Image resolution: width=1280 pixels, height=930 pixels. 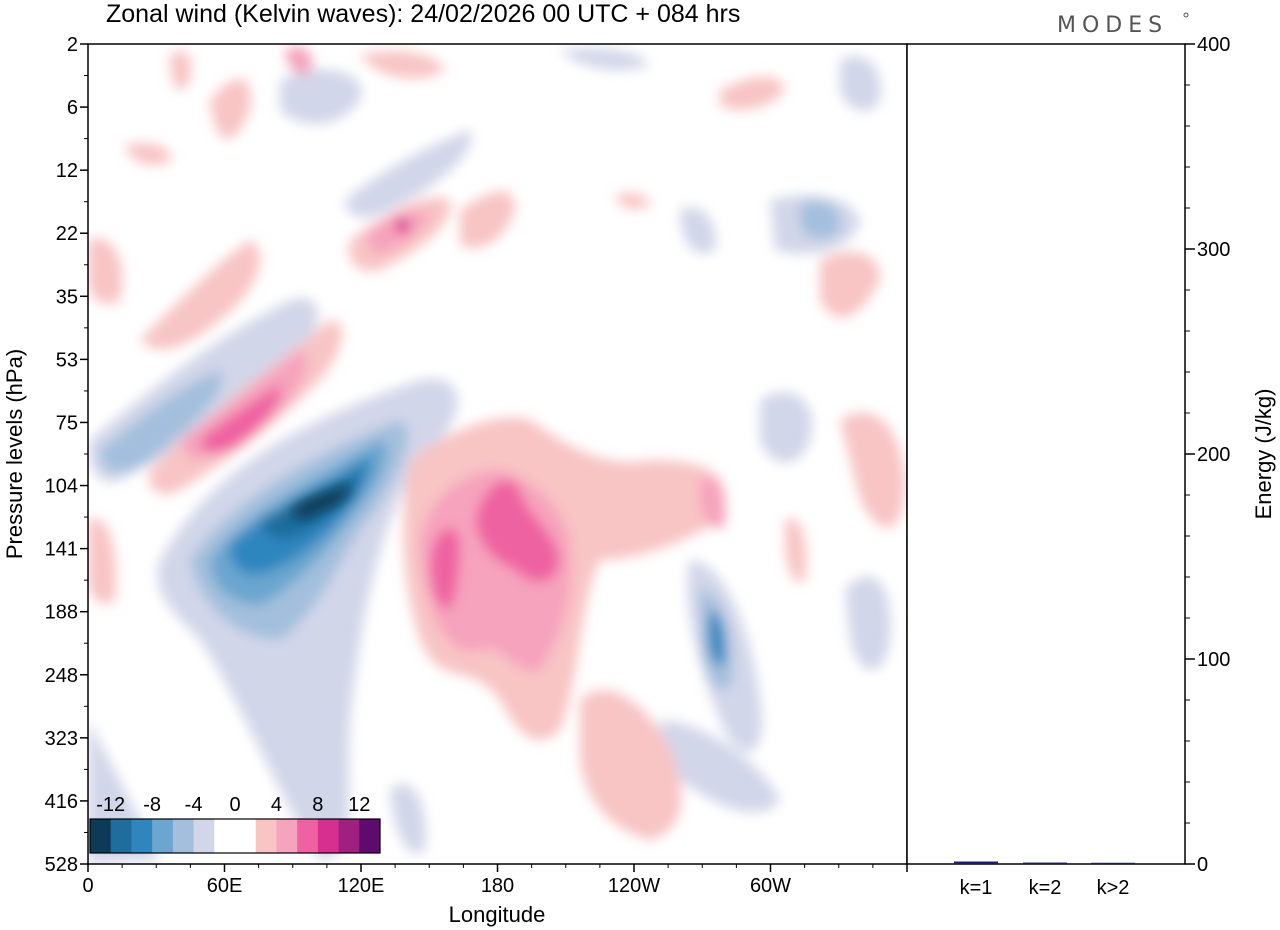 What do you see at coordinates (497, 886) in the screenshot?
I see `longitude-tick-label: 180` at bounding box center [497, 886].